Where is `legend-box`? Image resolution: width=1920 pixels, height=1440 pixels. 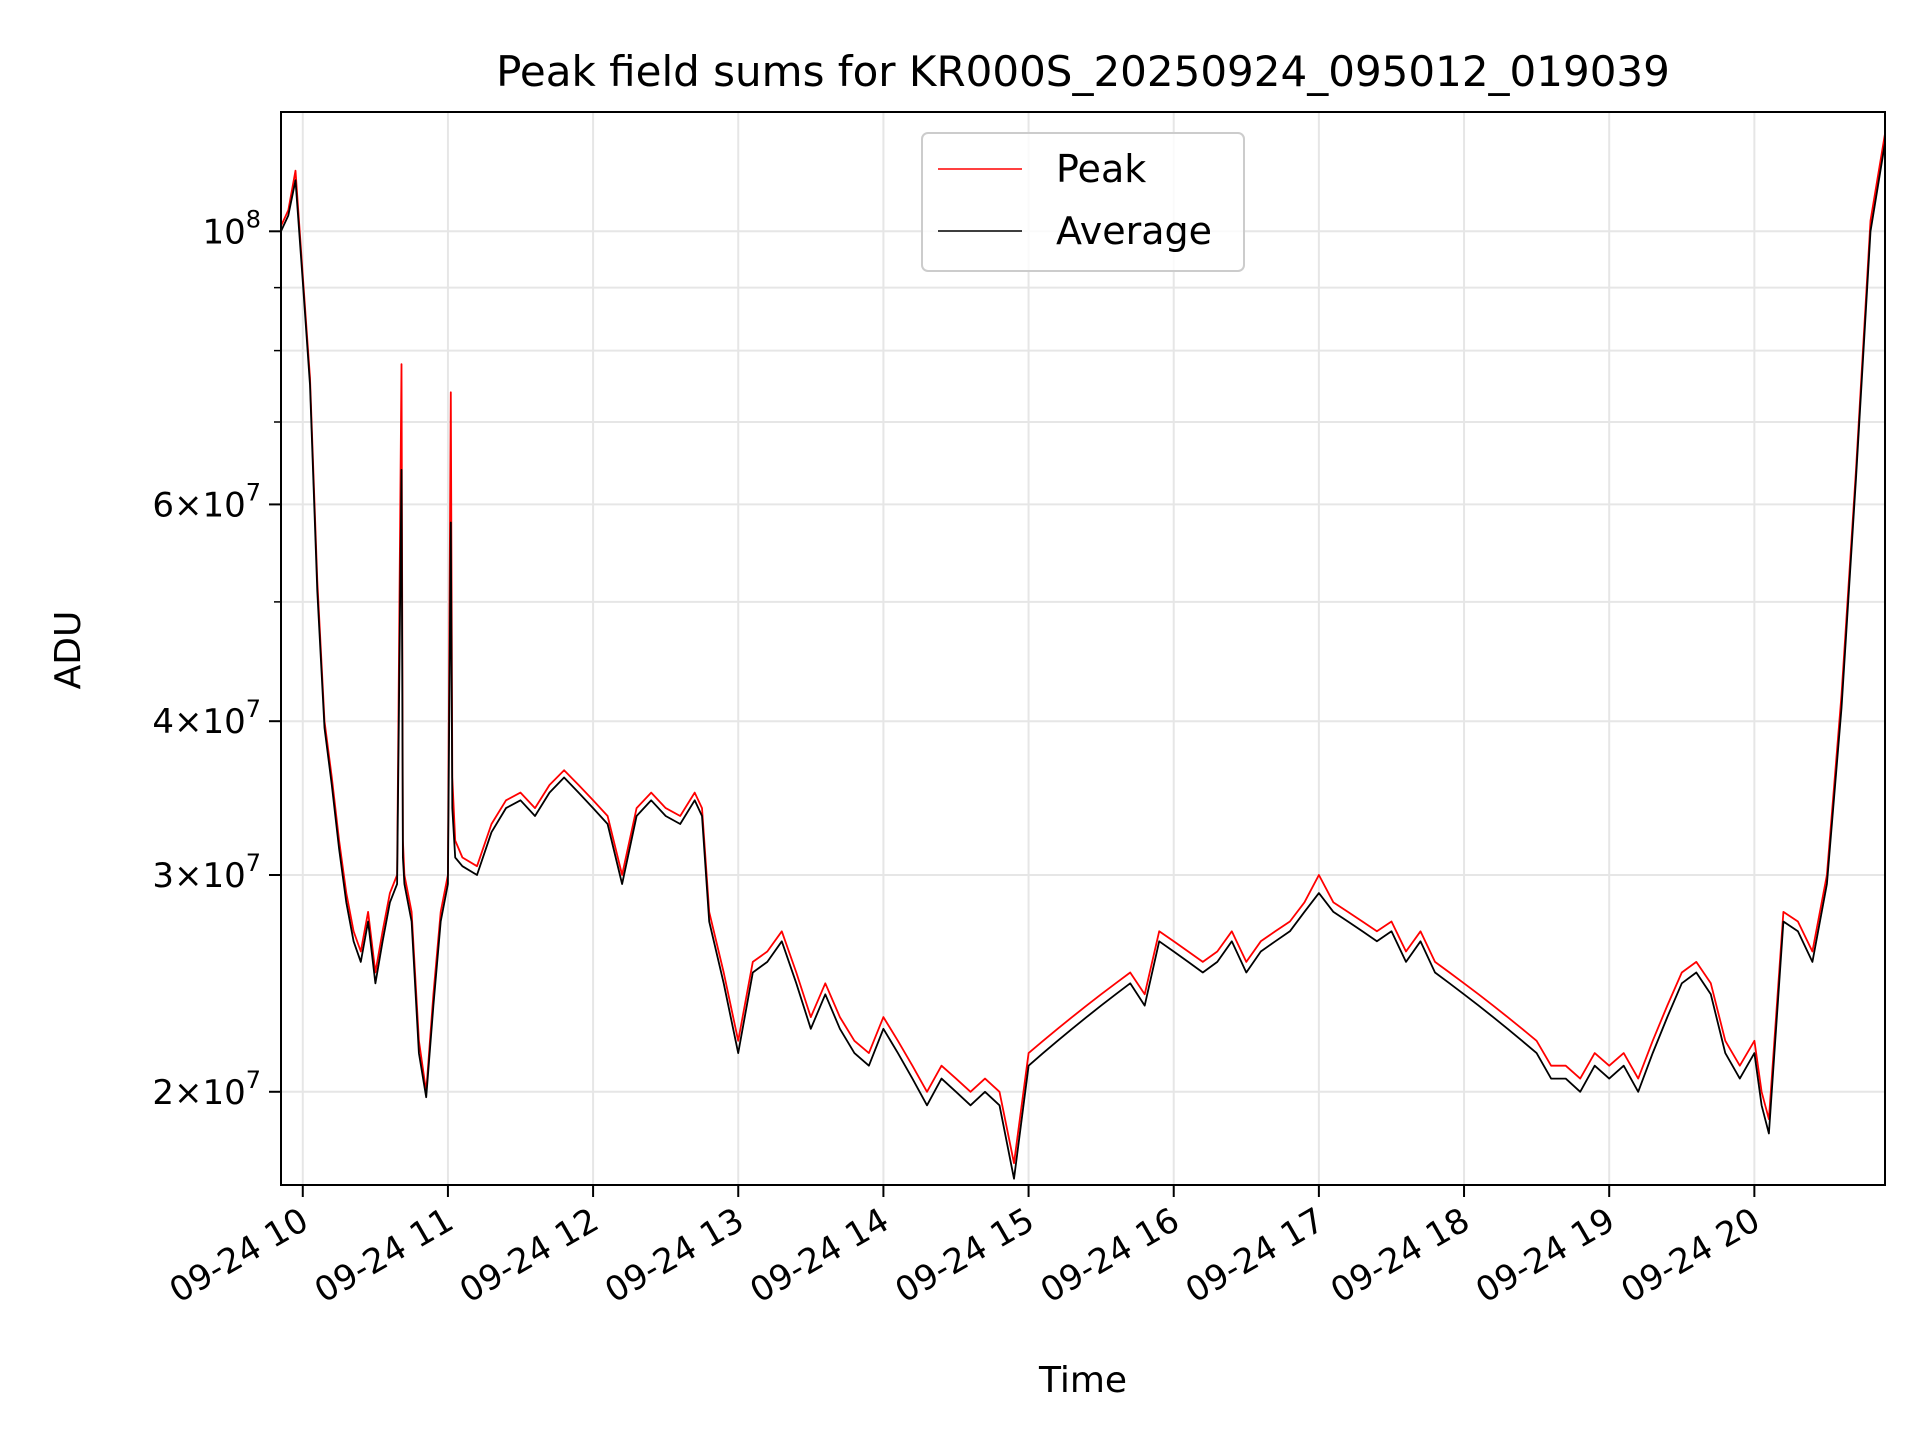 legend-box is located at coordinates (1083, 202).